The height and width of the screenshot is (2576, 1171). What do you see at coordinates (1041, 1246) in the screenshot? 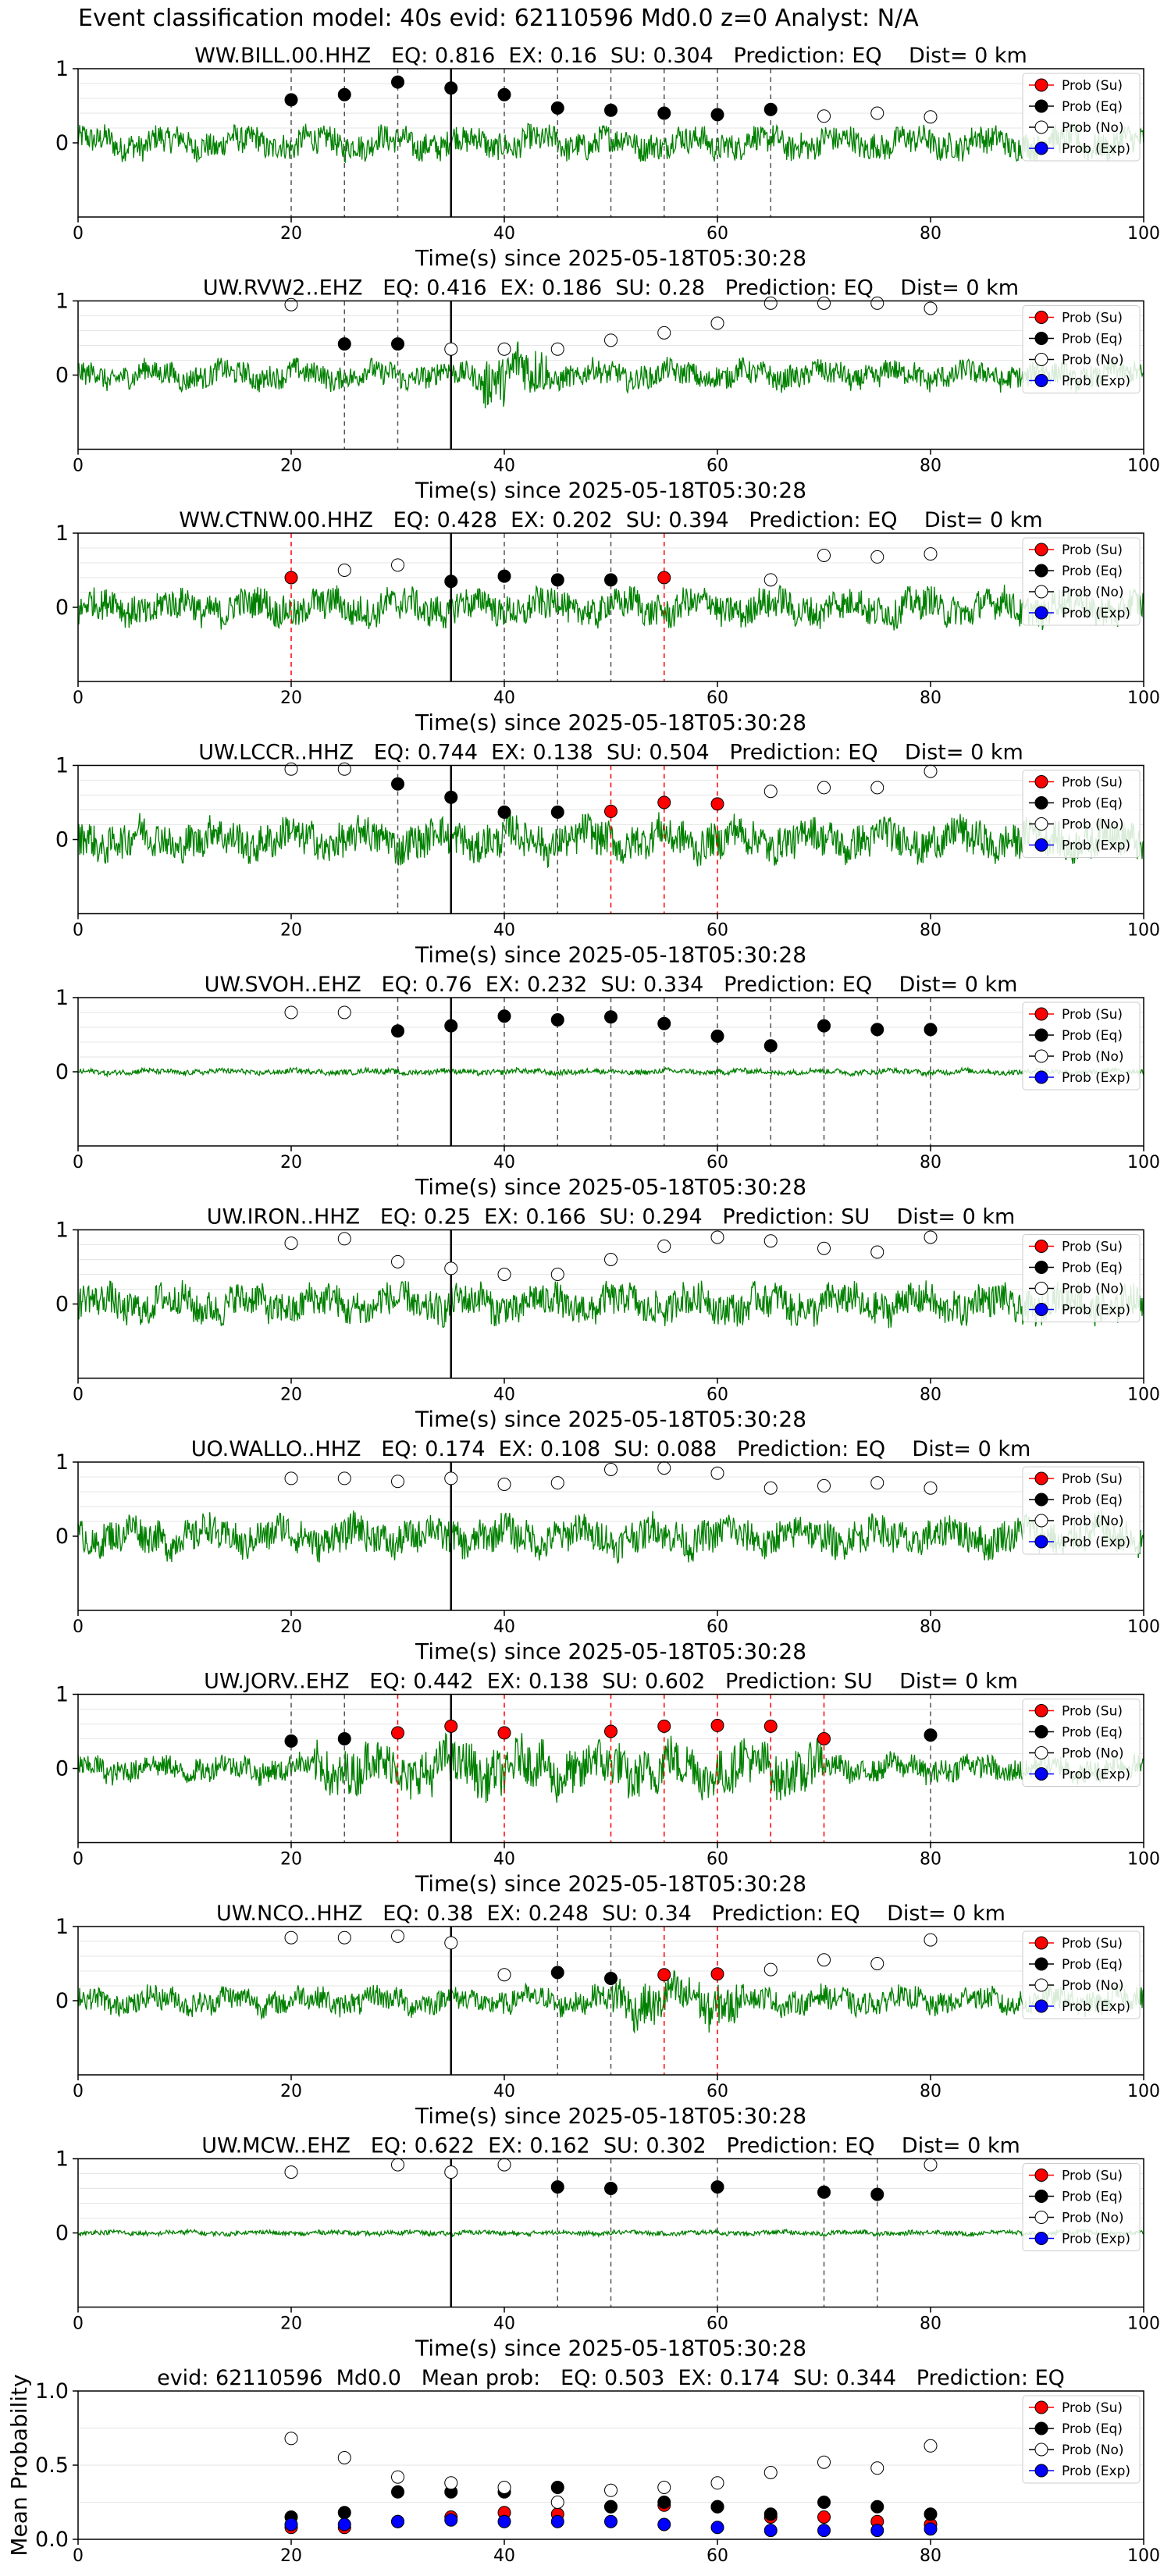
I see `legend-marker-su` at bounding box center [1041, 1246].